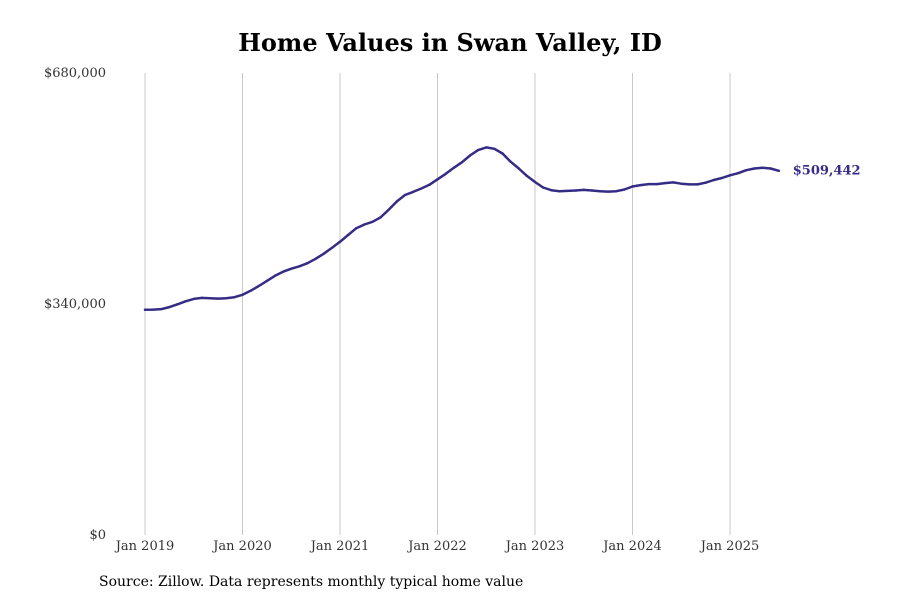 This screenshot has height=600, width=900. What do you see at coordinates (75, 73) in the screenshot?
I see `y-tick-label: $680,000` at bounding box center [75, 73].